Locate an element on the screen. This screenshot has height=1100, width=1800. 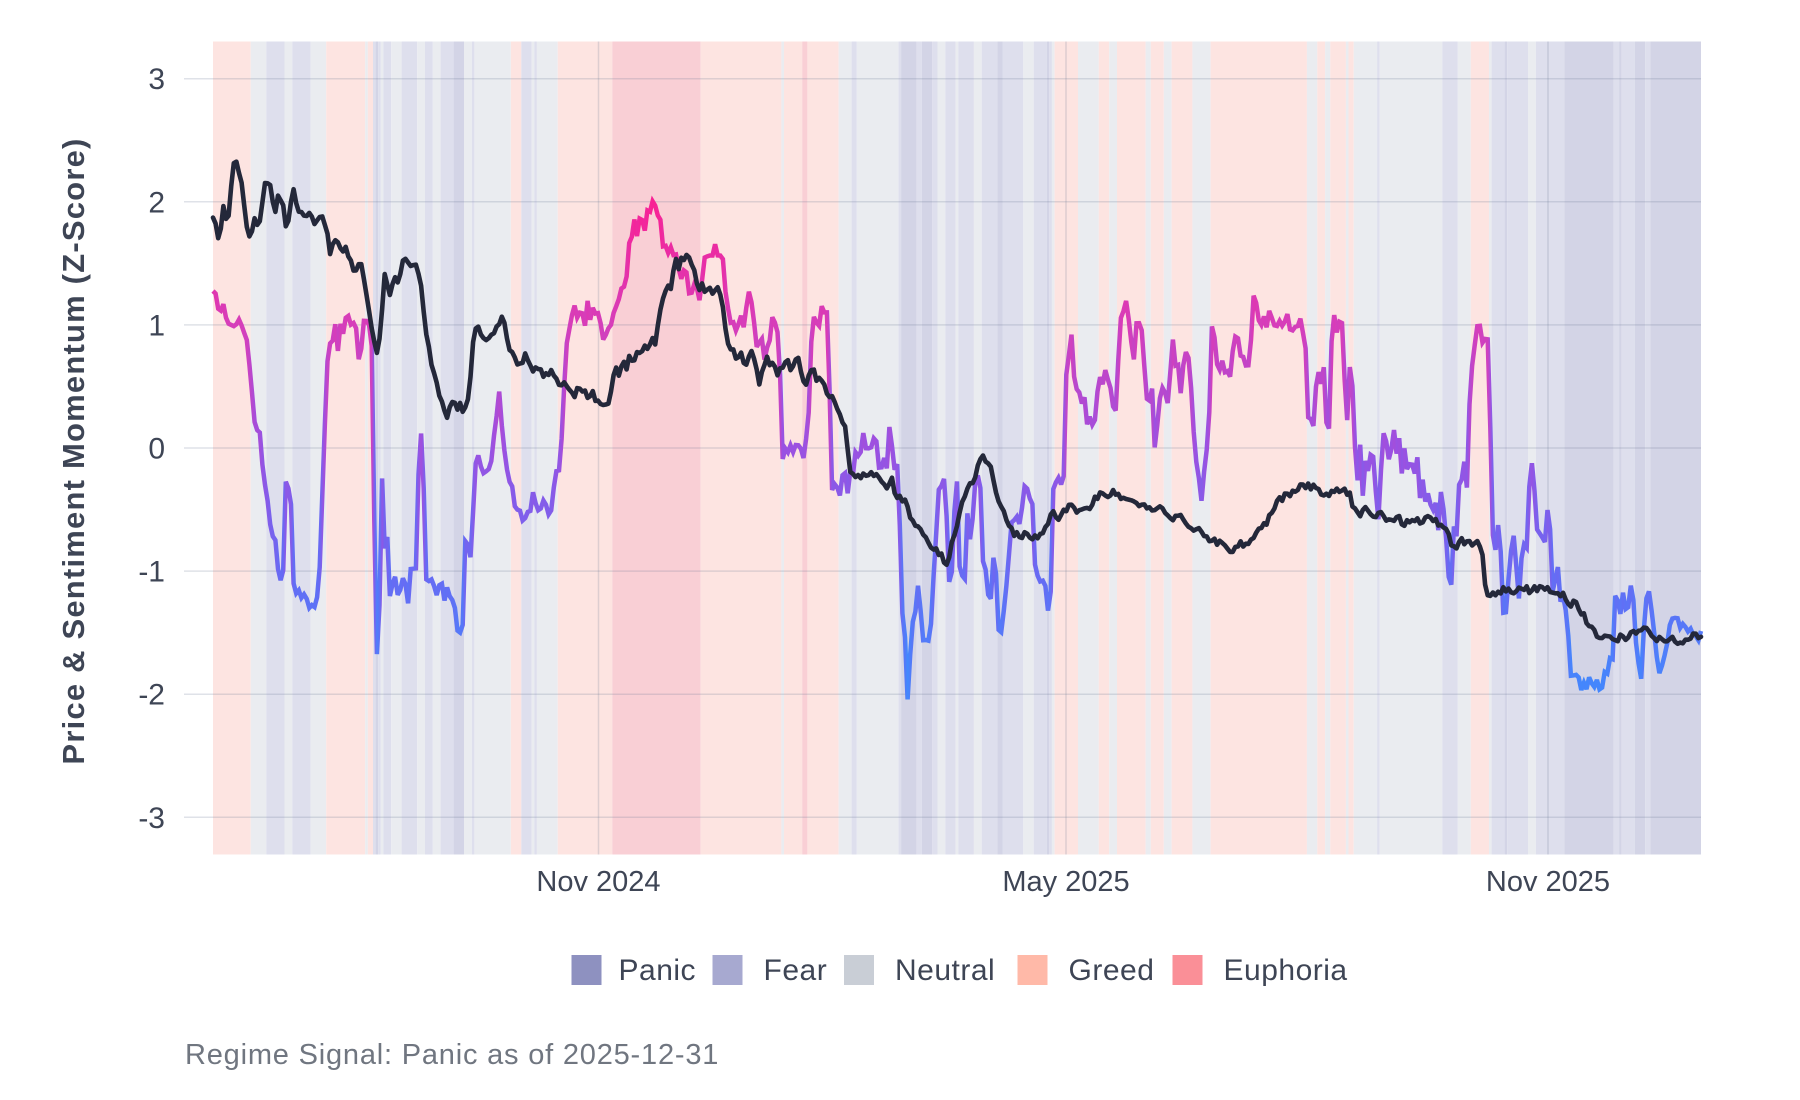
svg-text: Panic is located at coordinates (658, 970).